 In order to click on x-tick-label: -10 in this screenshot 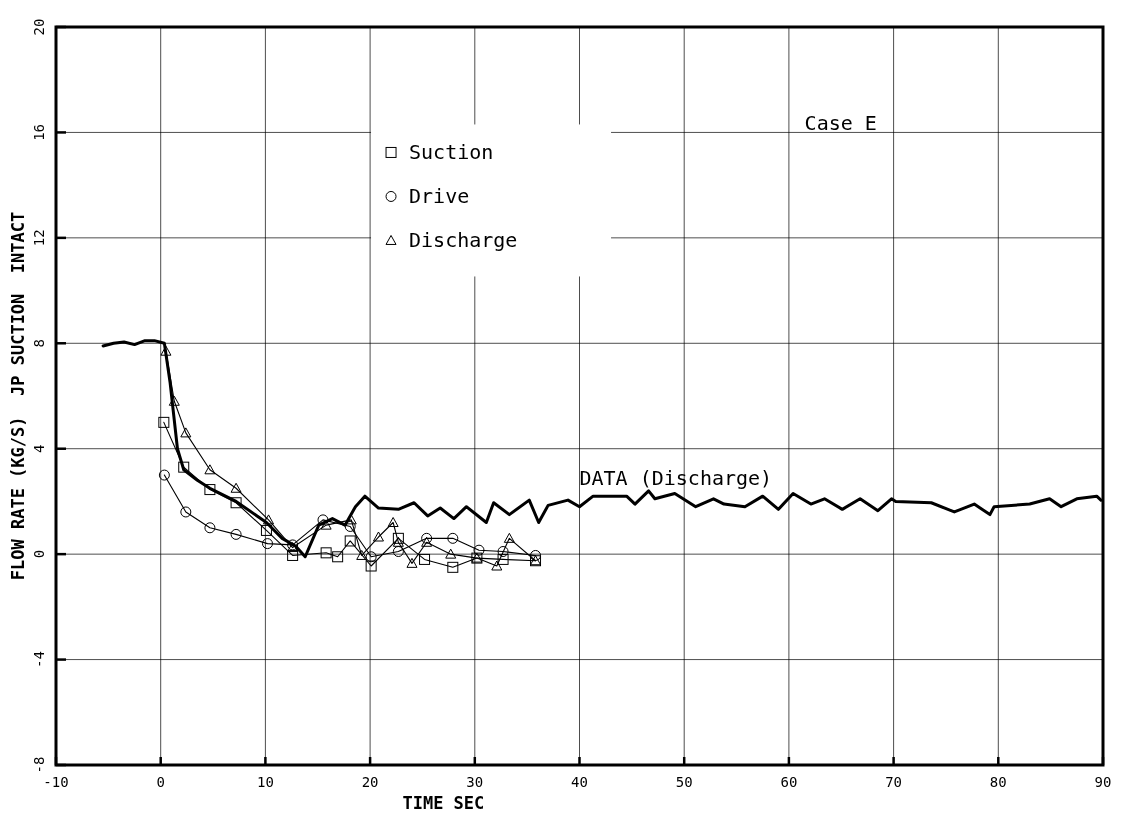, I will do `click(56, 782)`.